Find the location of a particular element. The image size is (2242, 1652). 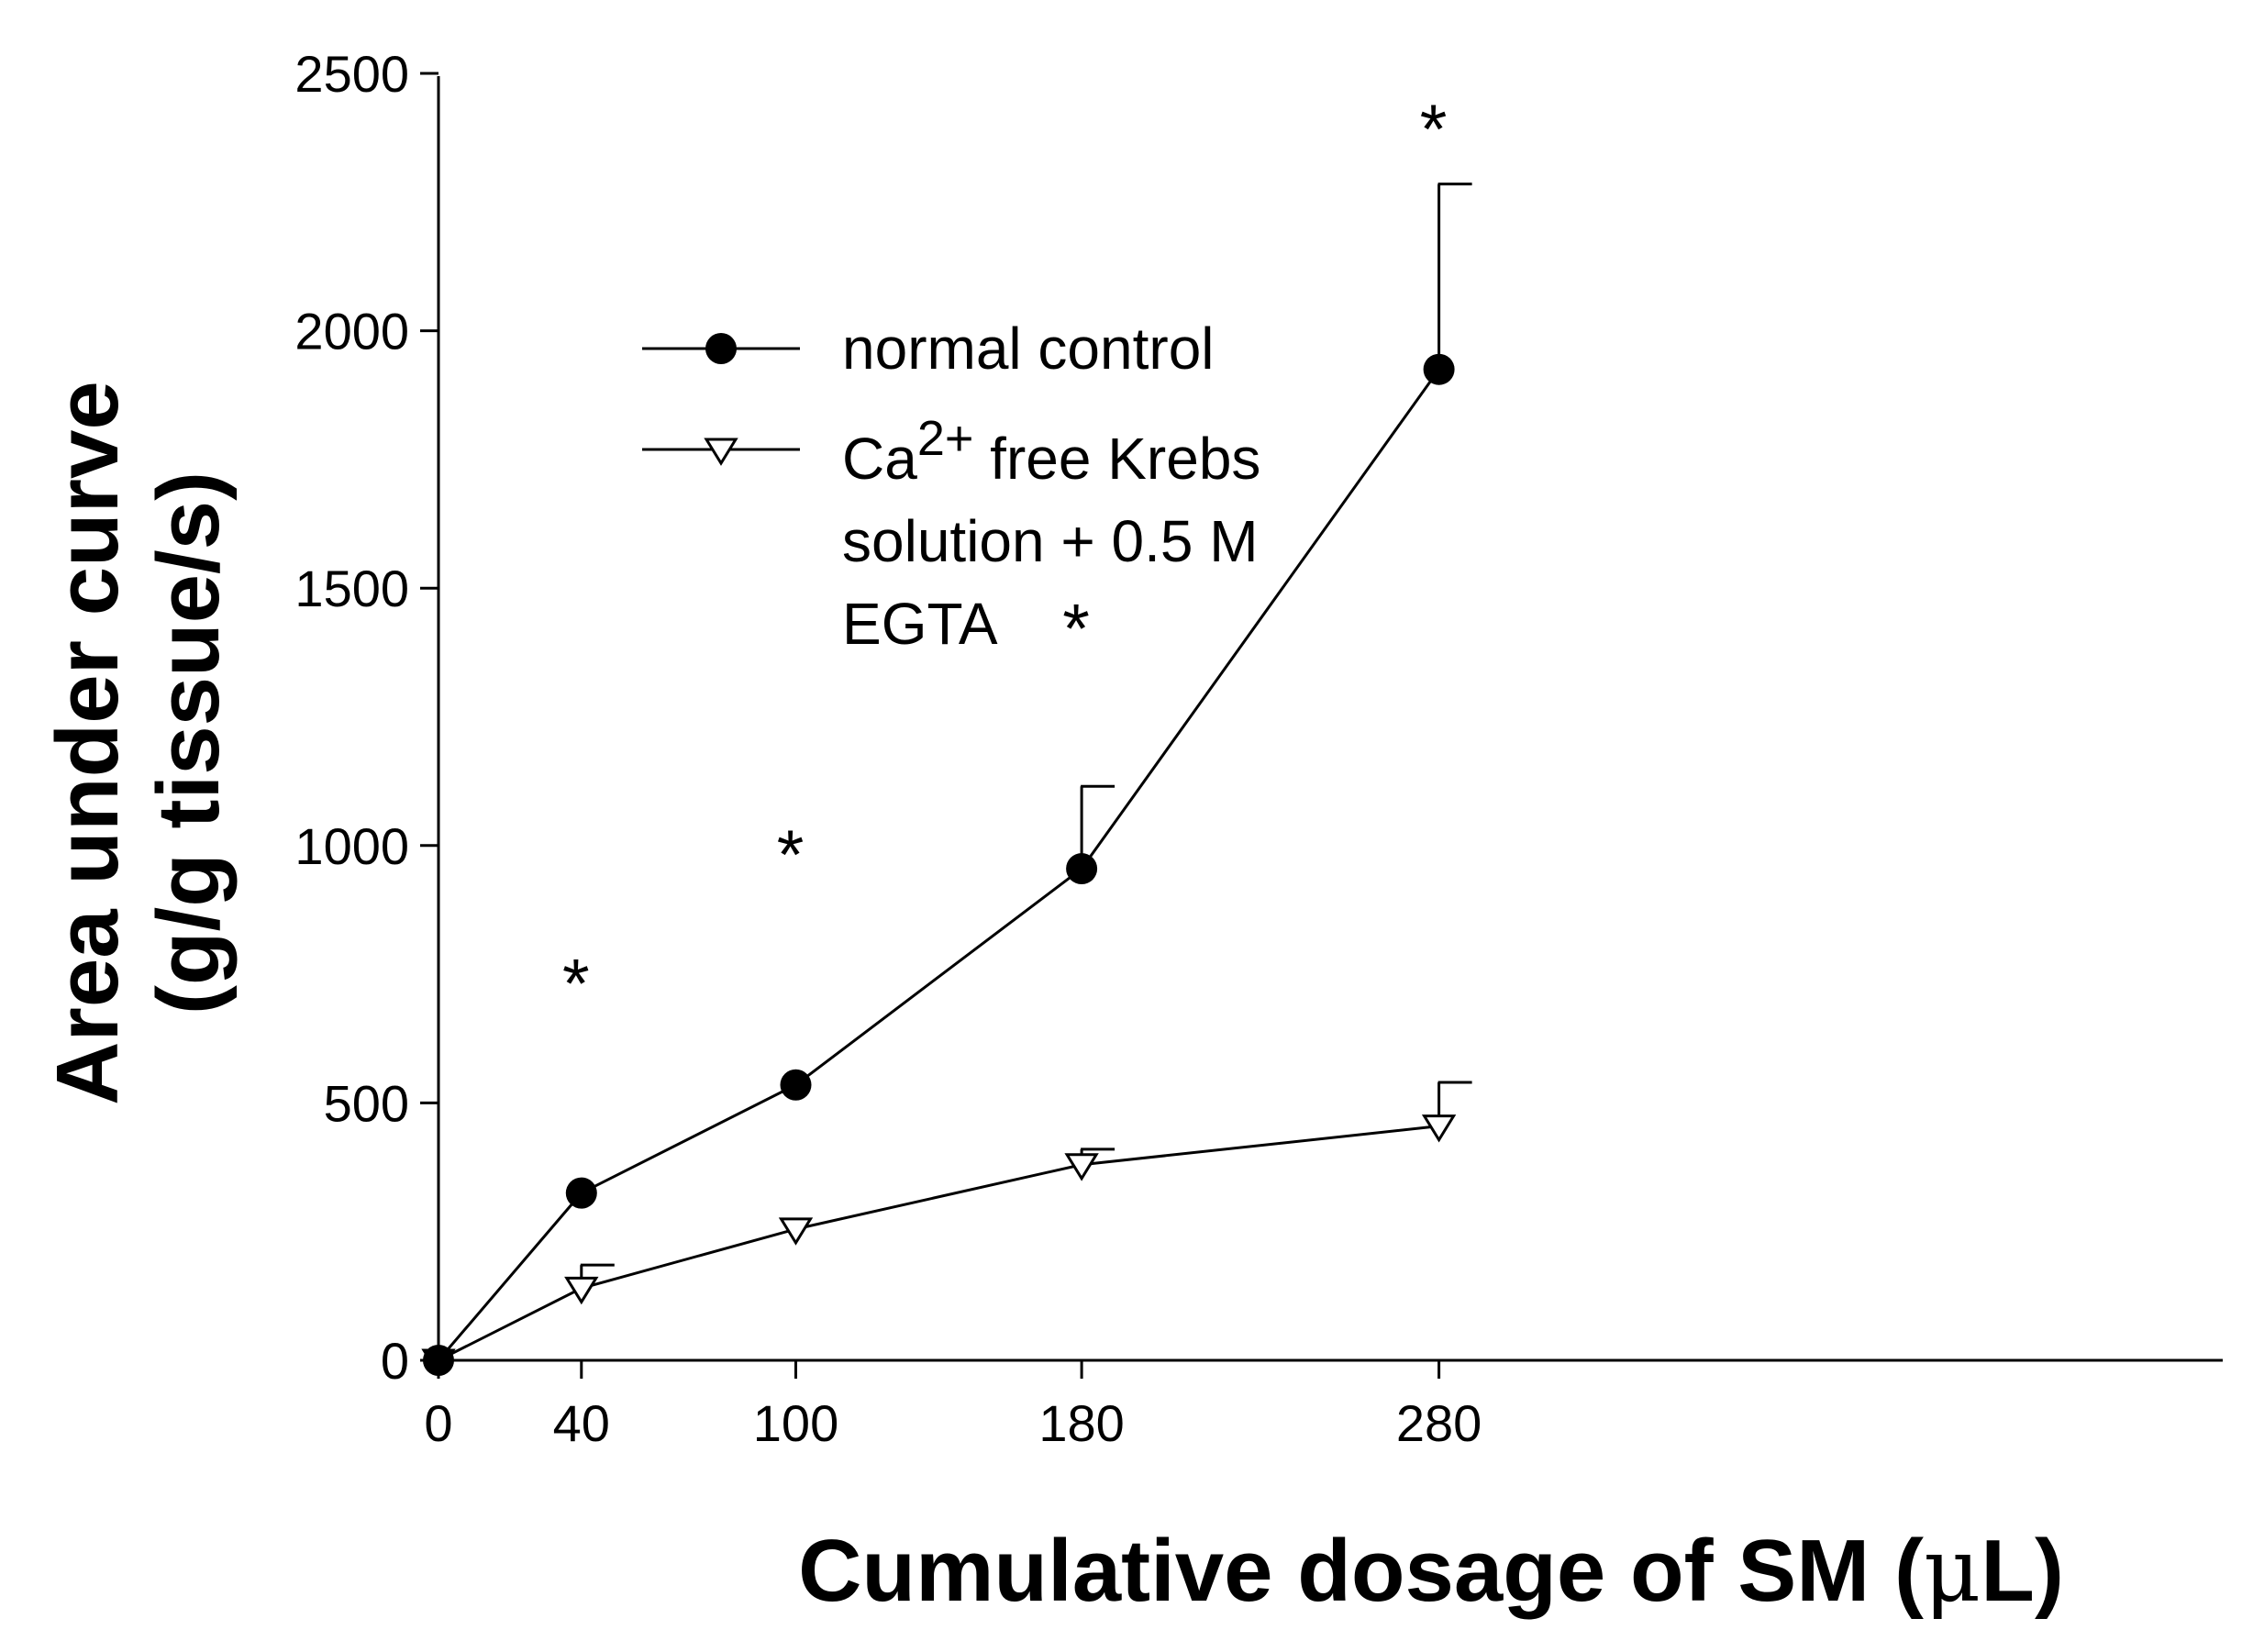

legend-label-ca-free-line1: Ca2+ free Krebs is located at coordinates (1051, 451).